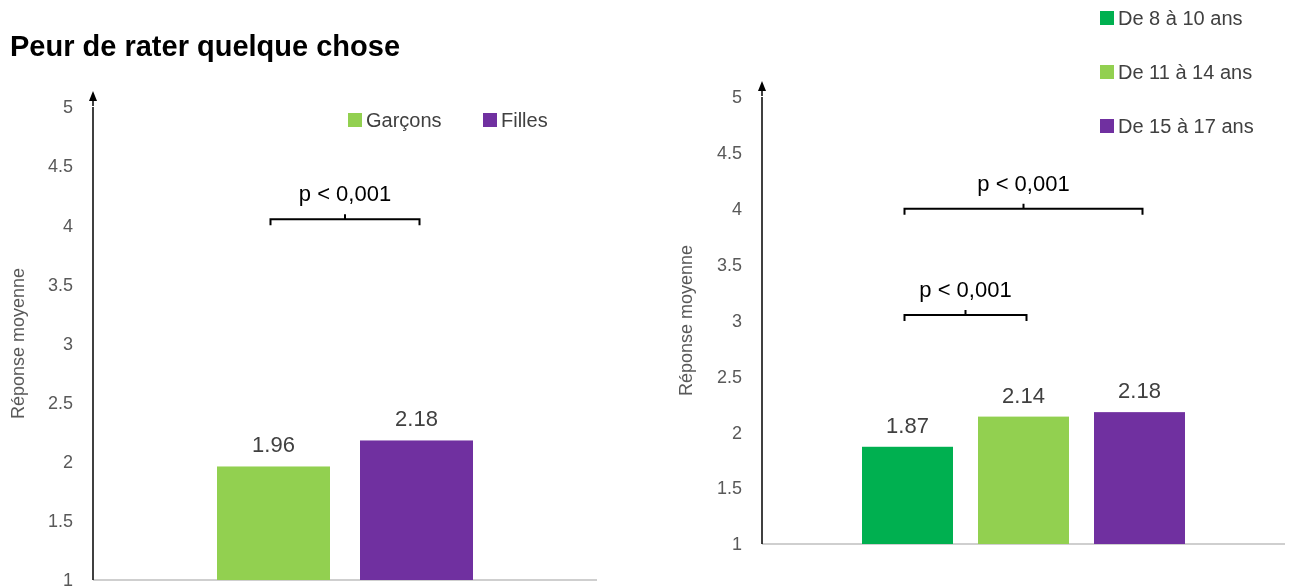 The image size is (1302, 588). What do you see at coordinates (1186, 126) in the screenshot?
I see `legend-label: De 15 à 17 ans` at bounding box center [1186, 126].